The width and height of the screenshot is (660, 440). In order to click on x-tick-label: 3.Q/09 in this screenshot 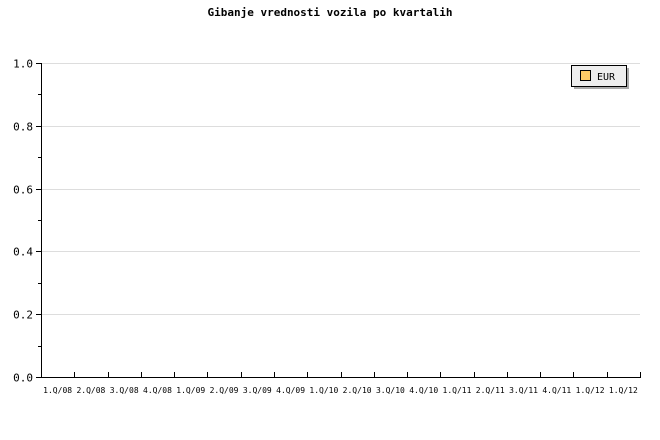, I will do `click(257, 390)`.